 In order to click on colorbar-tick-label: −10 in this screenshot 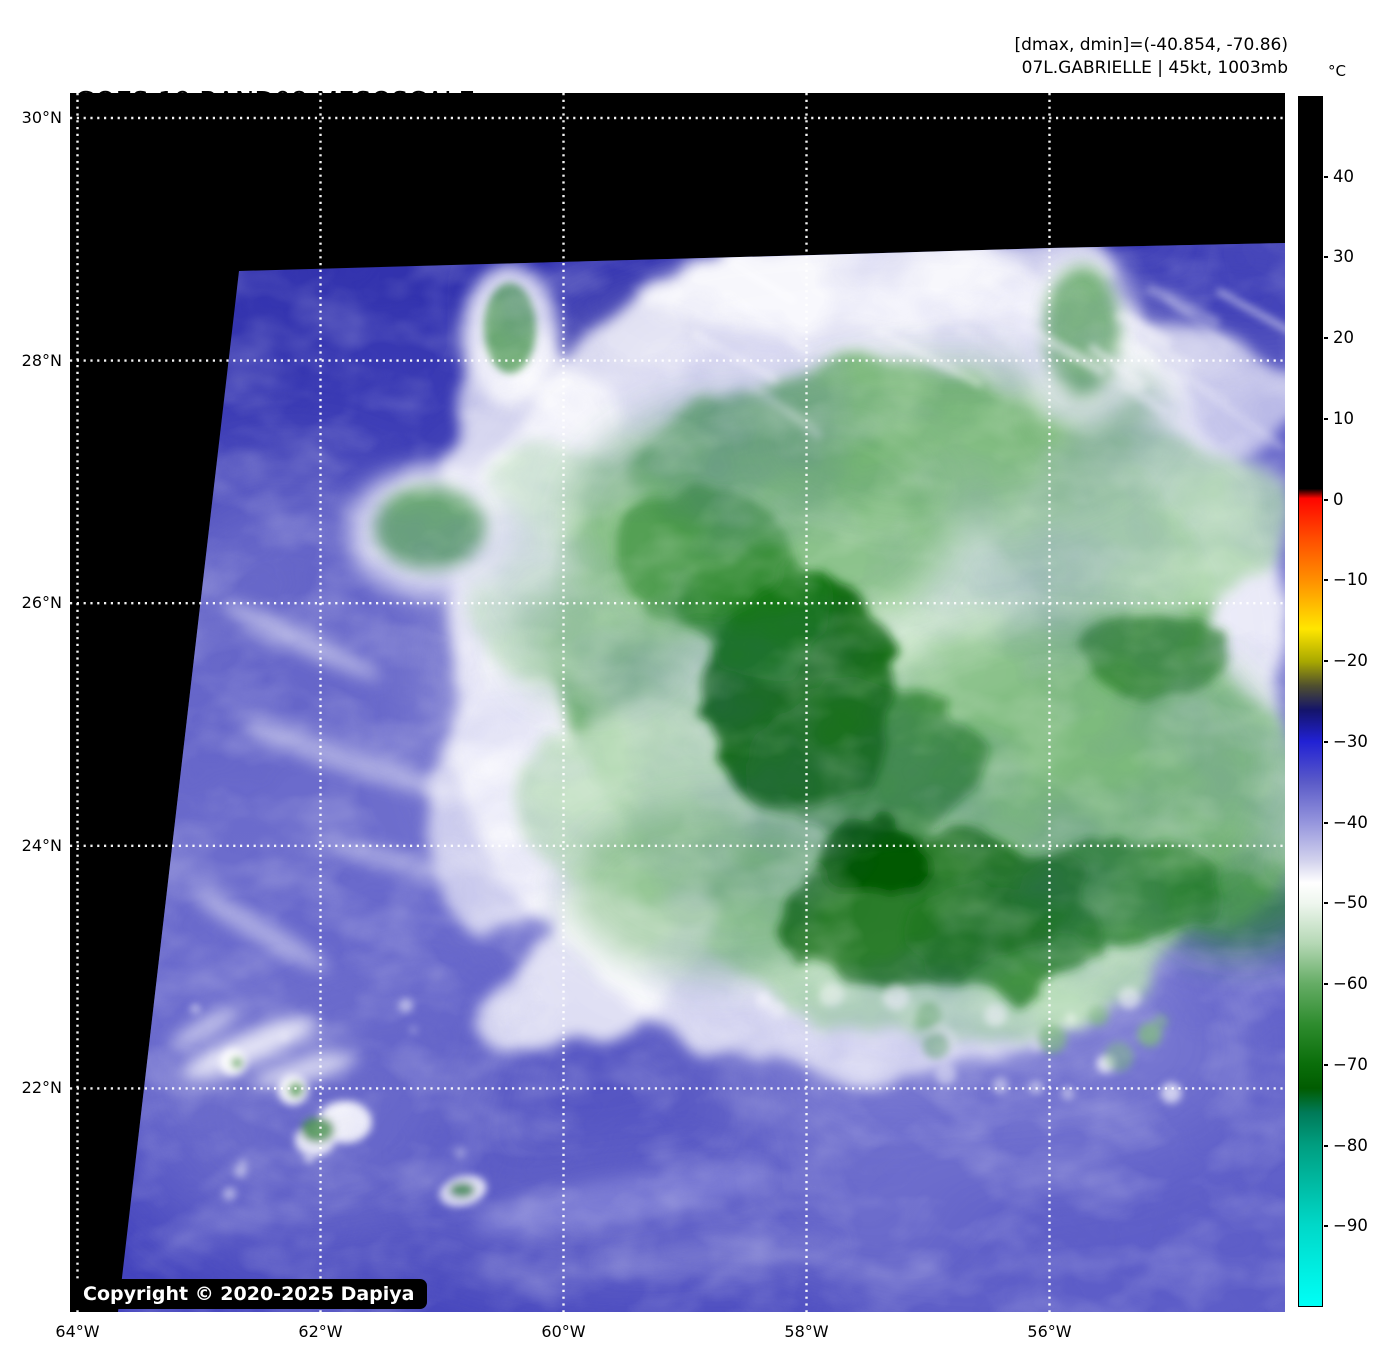, I will do `click(1350, 580)`.